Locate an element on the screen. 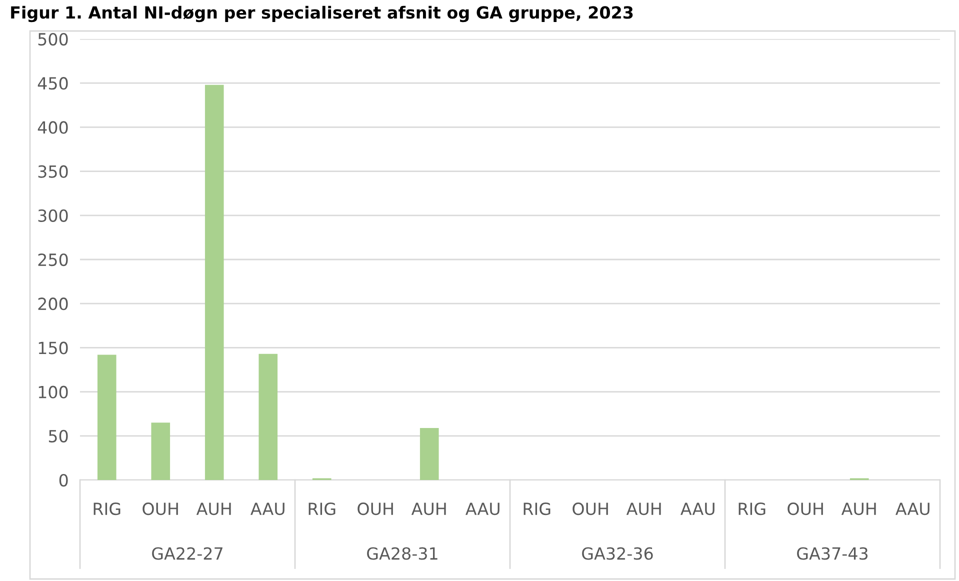 The width and height of the screenshot is (959, 581). y-tick-label: 200 is located at coordinates (53, 304).